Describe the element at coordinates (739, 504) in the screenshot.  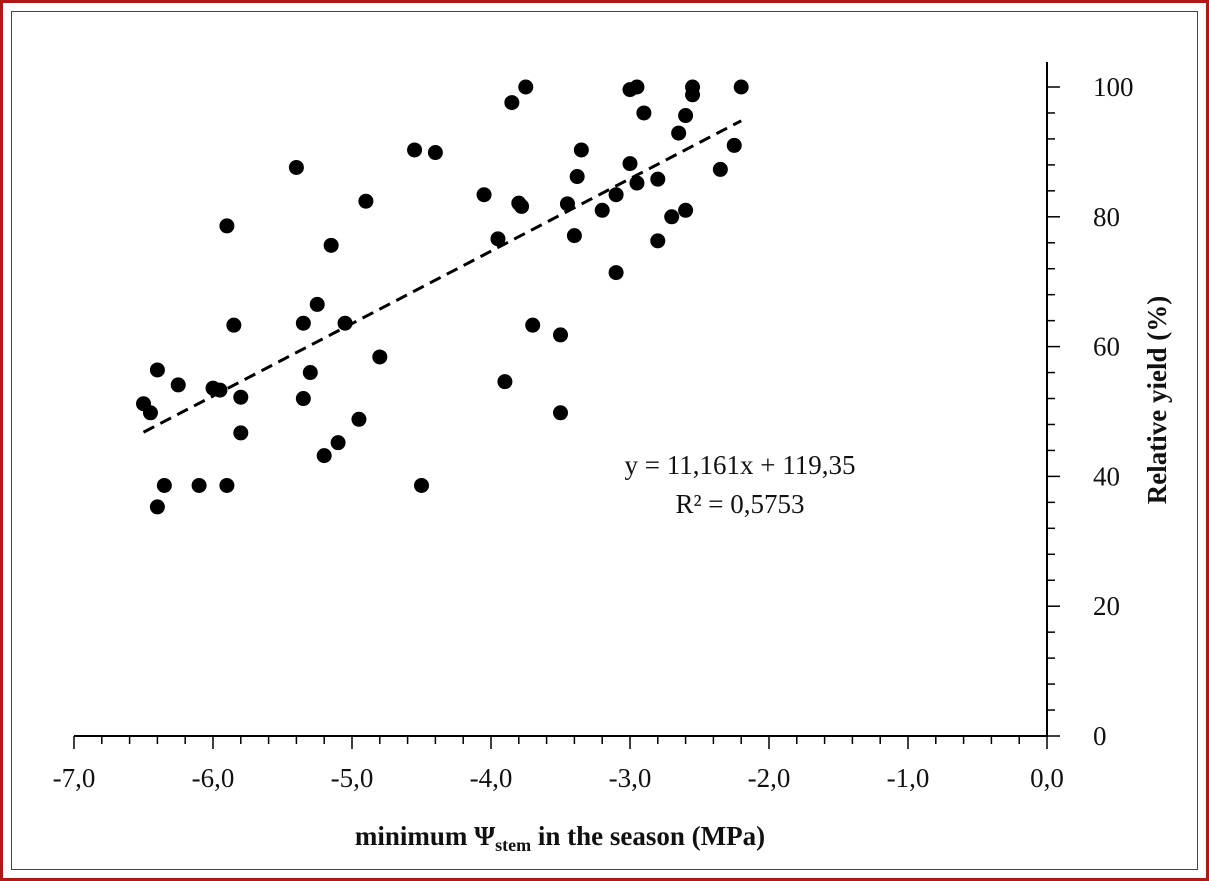
I see `r-squared-label: R² = 0,5753` at that location.